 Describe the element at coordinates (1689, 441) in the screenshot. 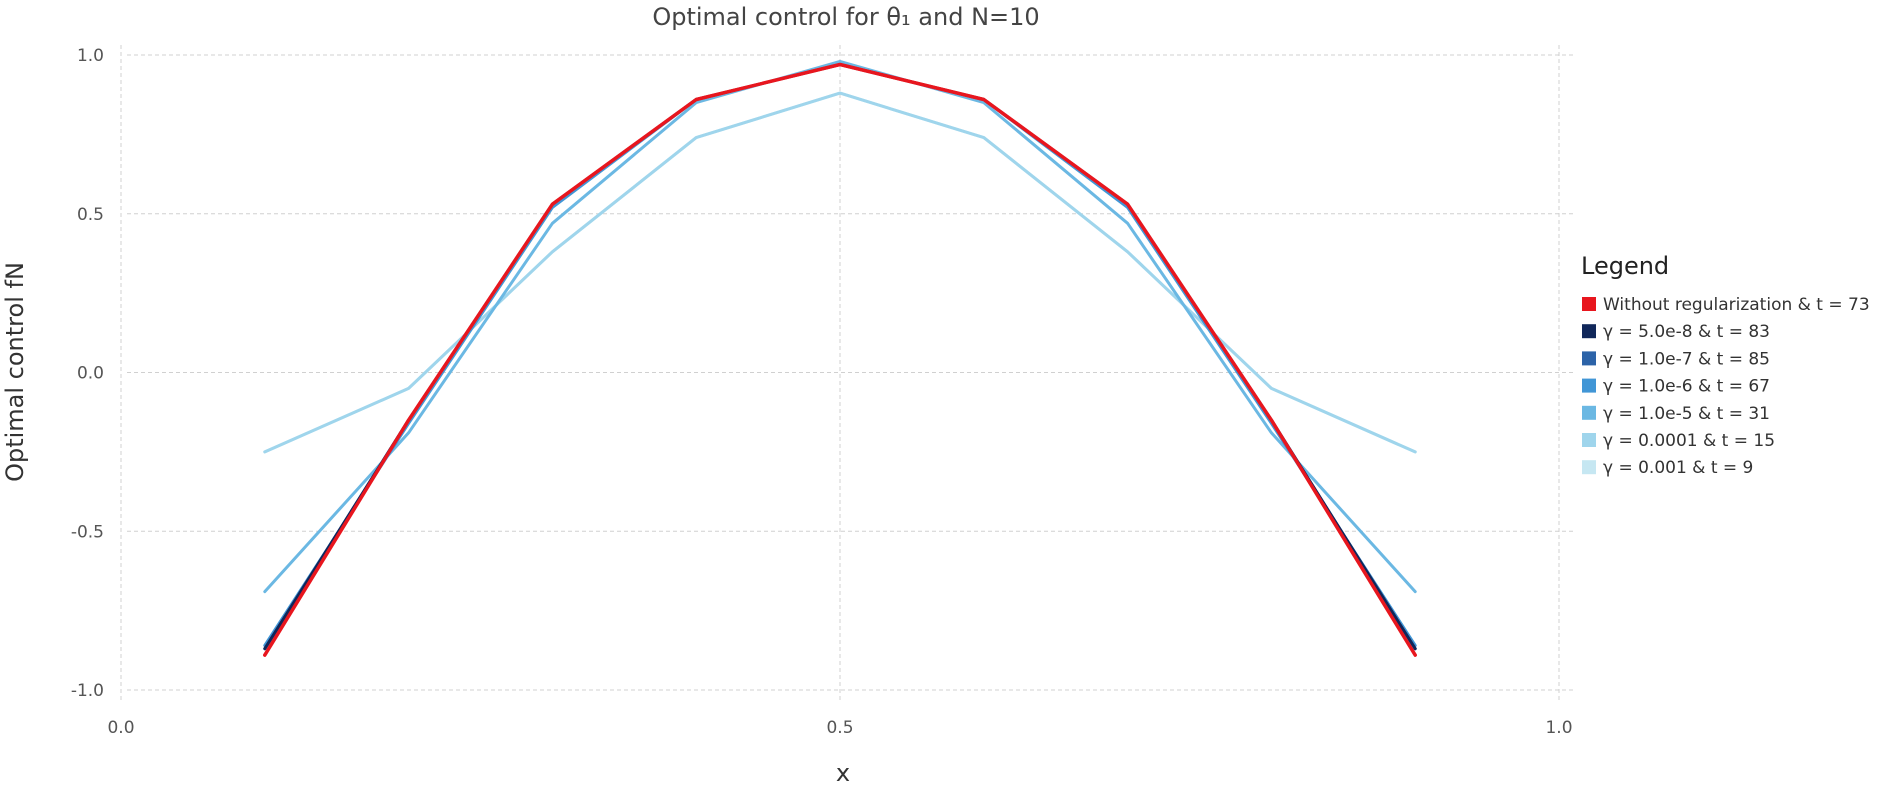

I see `legend-label: γ = 0.0001 & t = 15` at that location.